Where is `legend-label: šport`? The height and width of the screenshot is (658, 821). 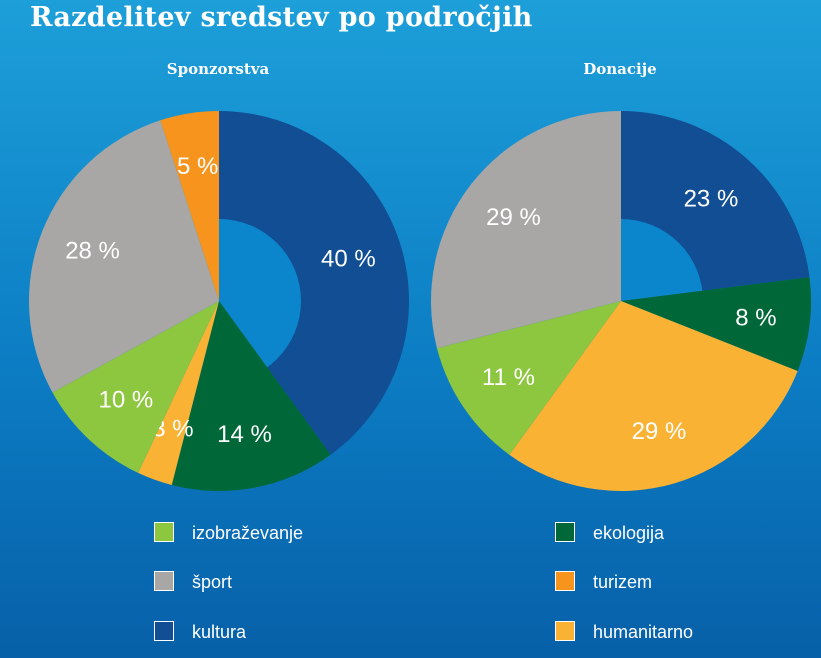
legend-label: šport is located at coordinates (212, 582).